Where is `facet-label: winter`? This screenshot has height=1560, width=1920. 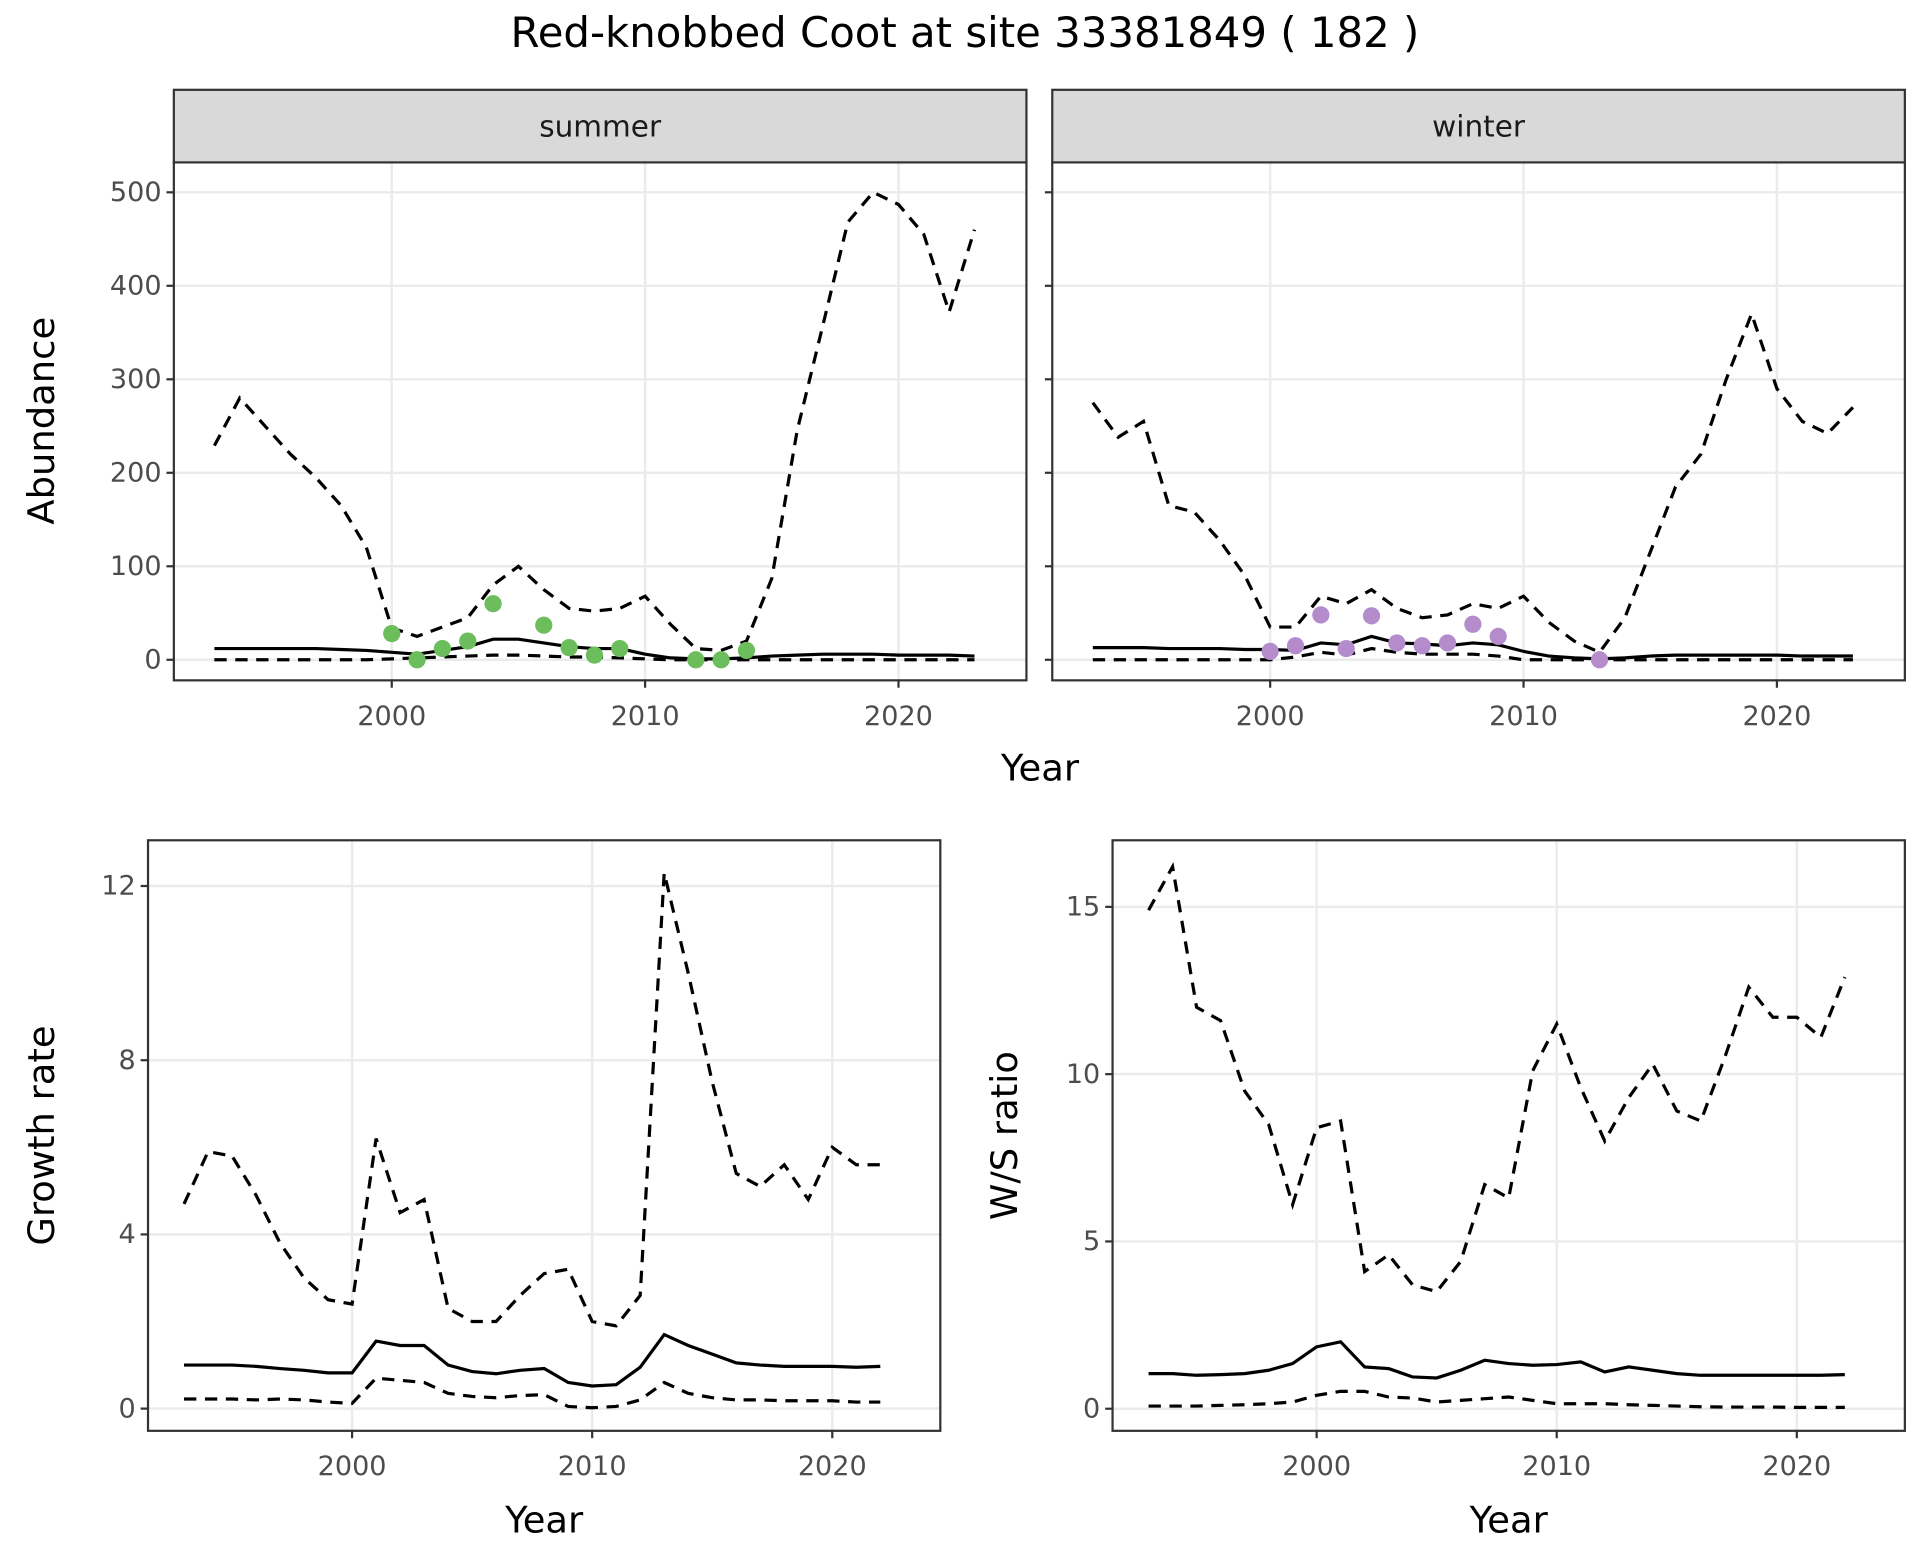 facet-label: winter is located at coordinates (1479, 126).